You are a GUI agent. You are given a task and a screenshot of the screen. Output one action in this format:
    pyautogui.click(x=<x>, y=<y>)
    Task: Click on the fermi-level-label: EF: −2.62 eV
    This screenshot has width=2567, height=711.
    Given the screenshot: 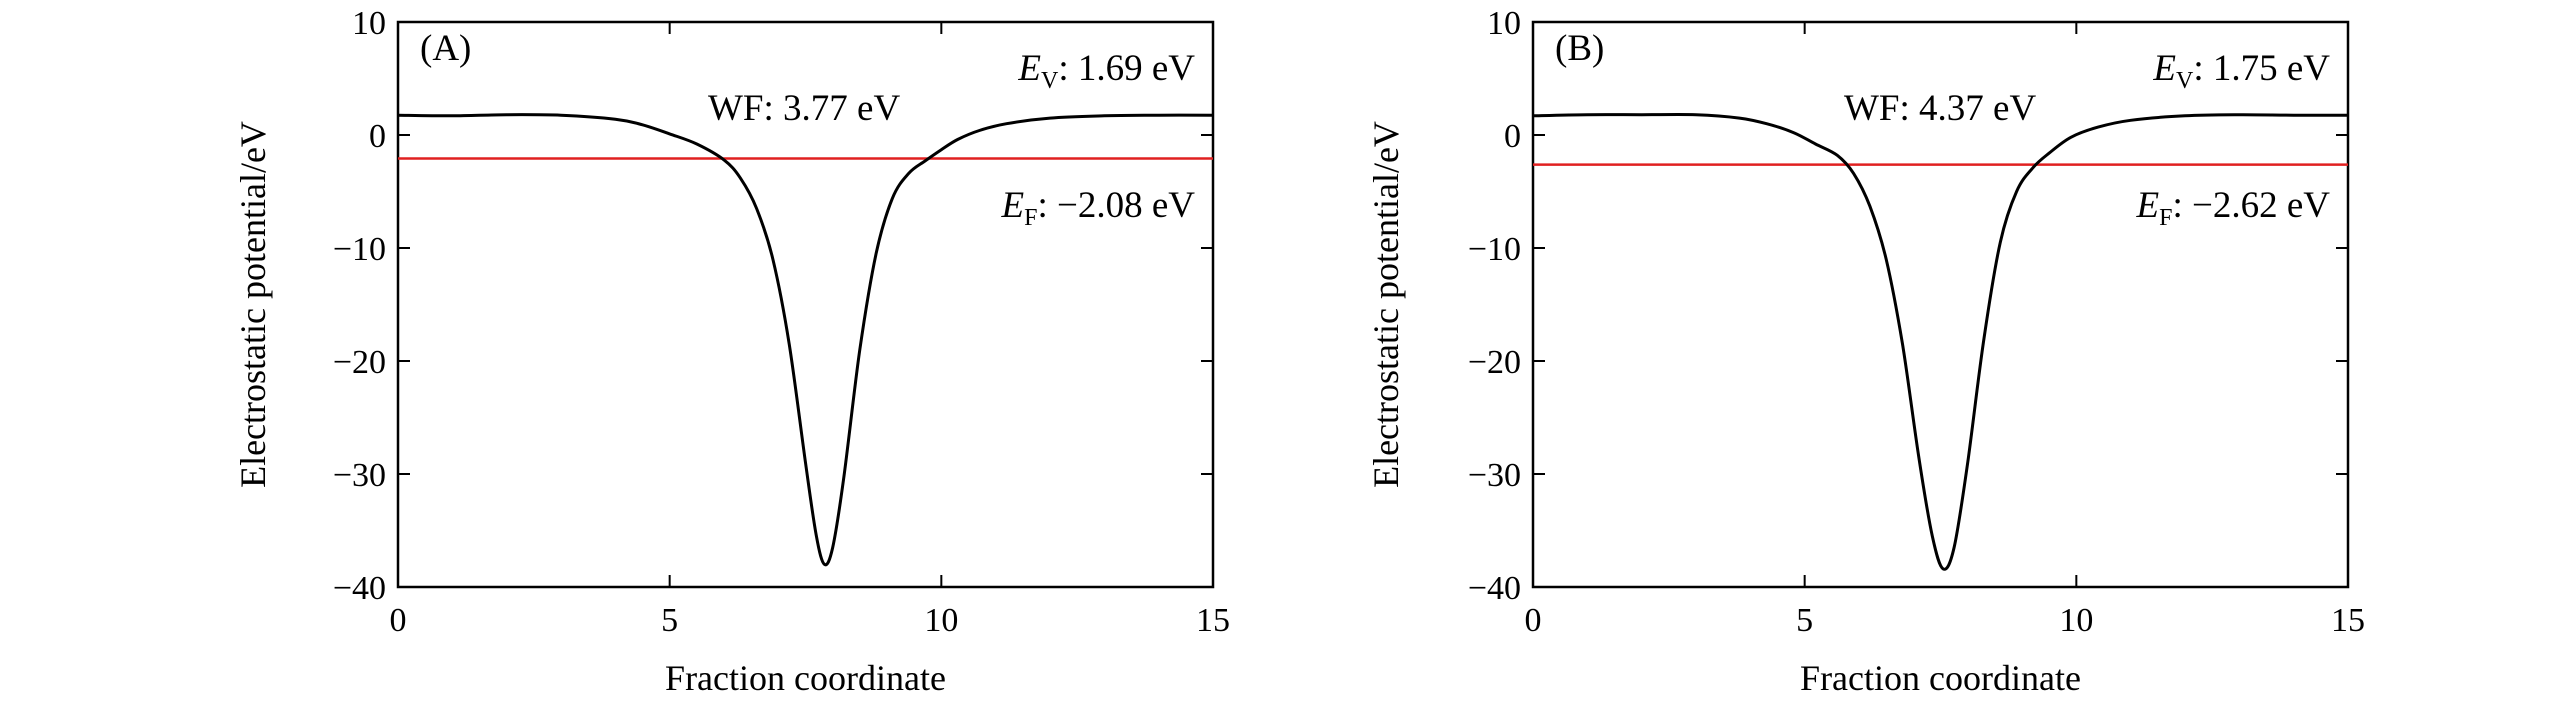 What is the action you would take?
    pyautogui.click(x=2232, y=208)
    